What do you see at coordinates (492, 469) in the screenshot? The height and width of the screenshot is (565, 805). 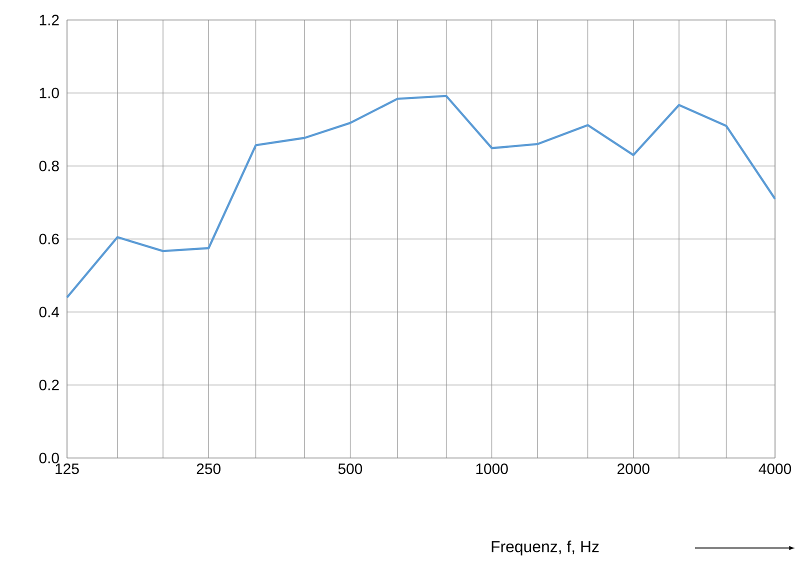 I see `x-tick-label: 1000` at bounding box center [492, 469].